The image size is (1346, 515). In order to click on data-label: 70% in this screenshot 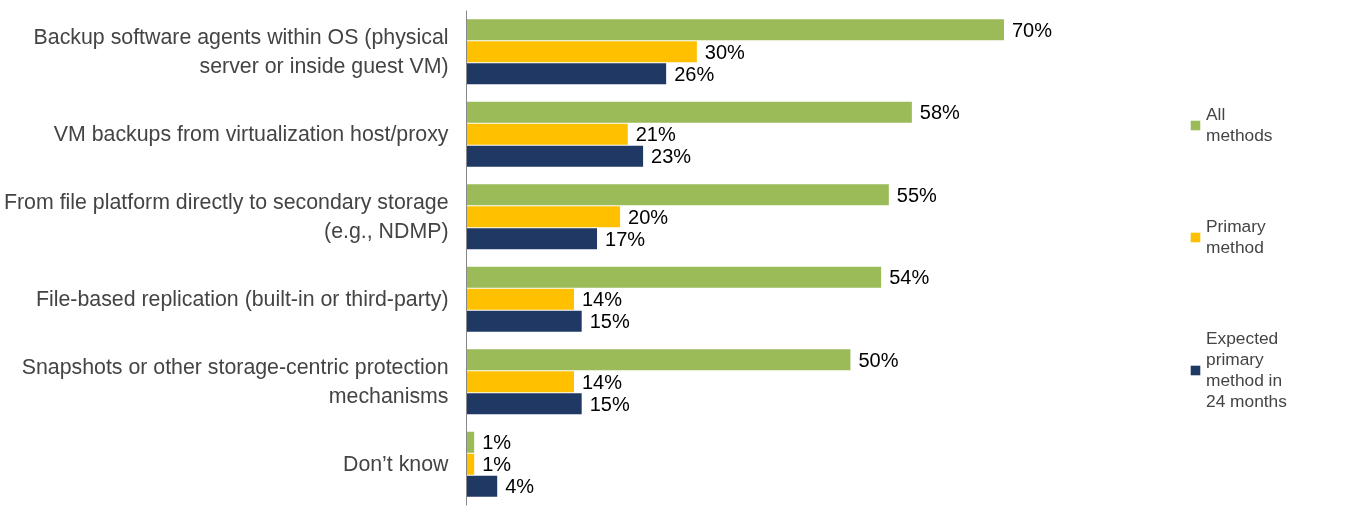, I will do `click(1032, 29)`.